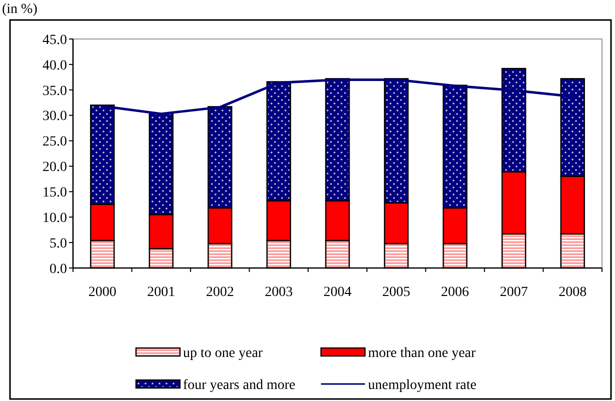 This screenshot has width=615, height=401. I want to click on y-tick-label: 10.0, so click(54, 218).